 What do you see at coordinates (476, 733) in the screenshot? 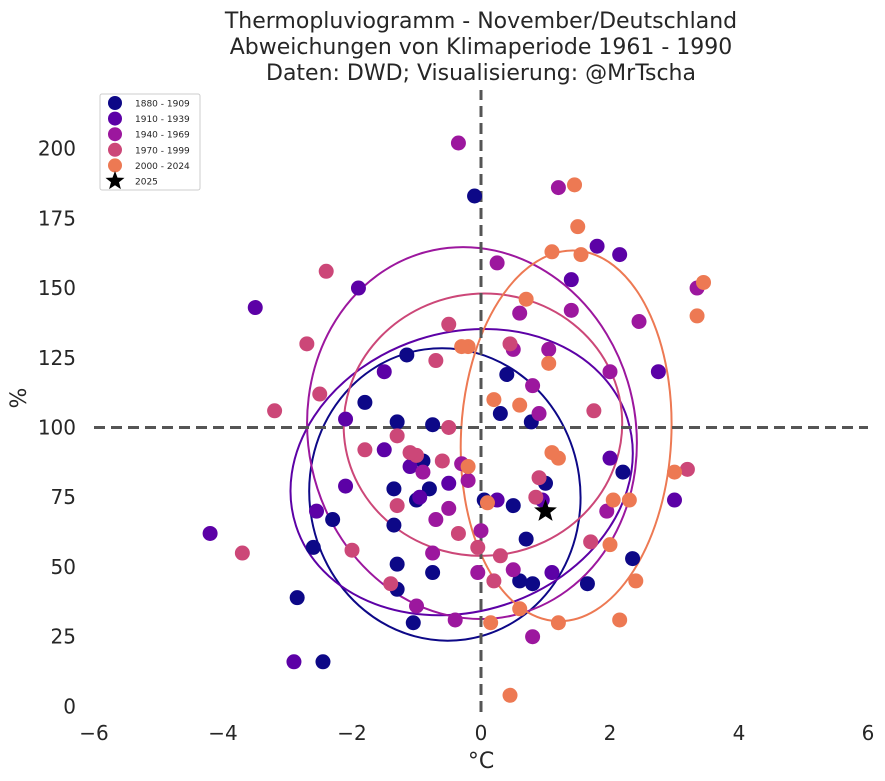
I see `x-axis-ticks: −6 −4 −2 0 2 4 6` at bounding box center [476, 733].